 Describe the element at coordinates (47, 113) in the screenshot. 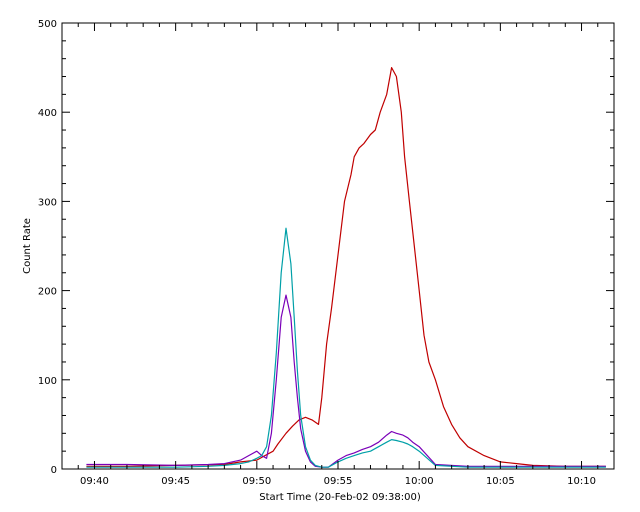

I see `y-tick-label: 400` at that location.